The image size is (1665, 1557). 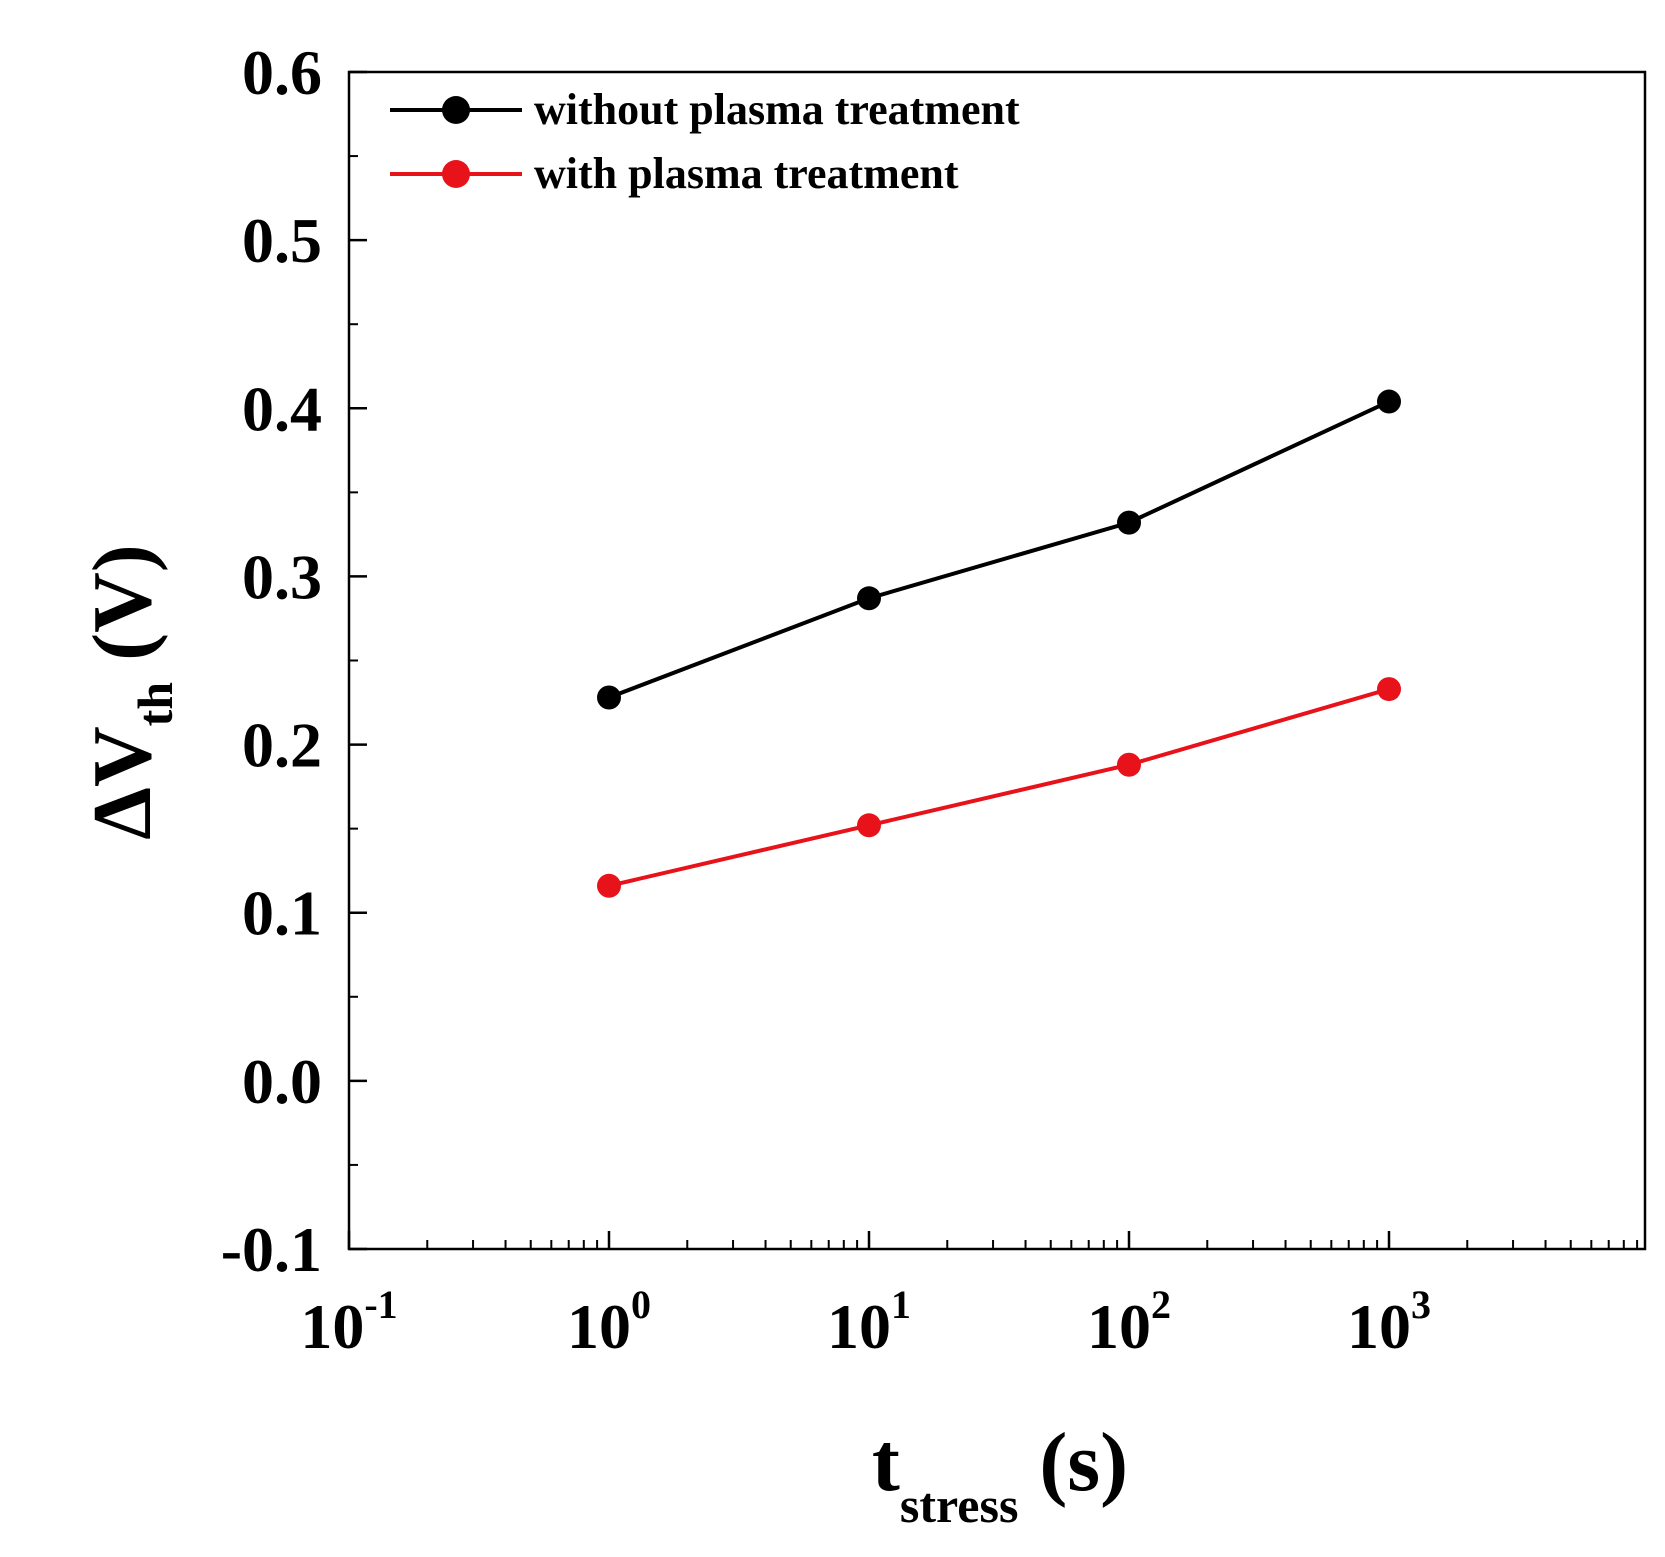 I want to click on y-tick-label: 0.5, so click(x=282, y=240).